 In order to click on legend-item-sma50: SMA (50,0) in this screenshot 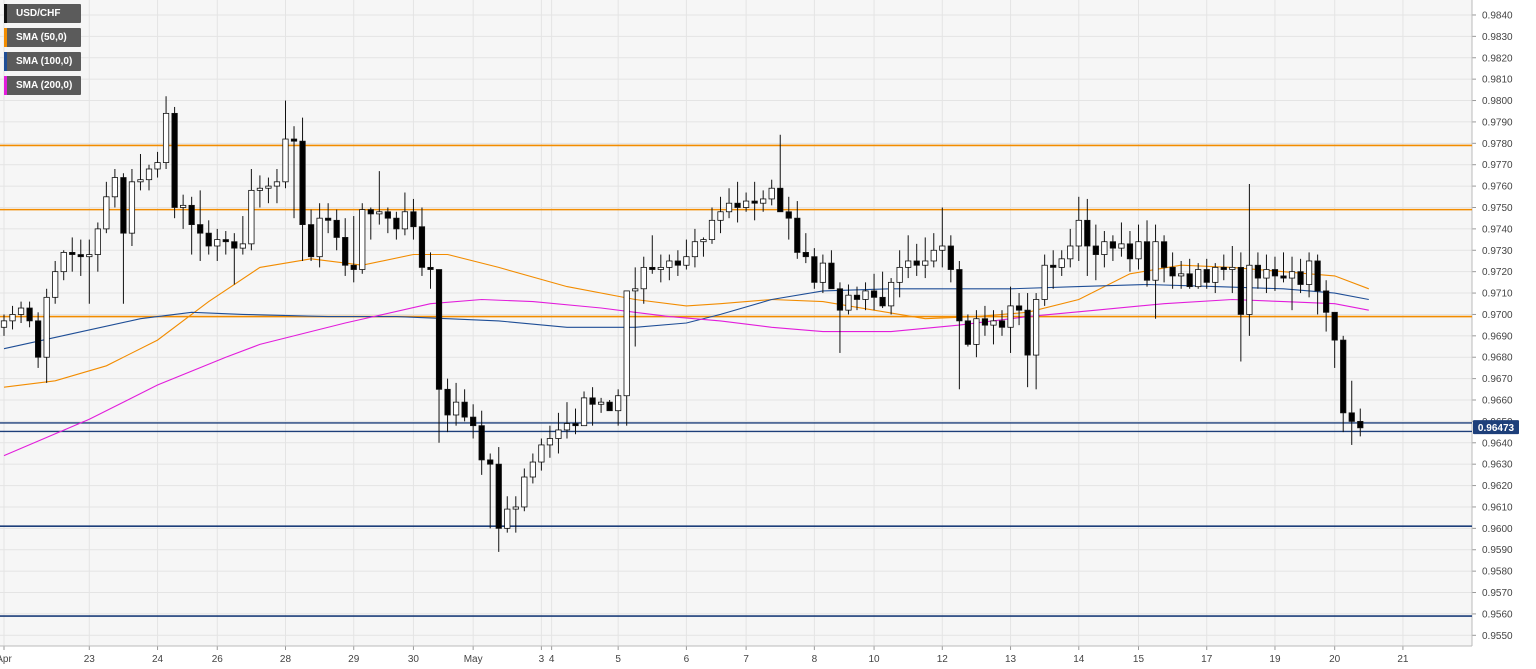, I will do `click(43, 37)`.